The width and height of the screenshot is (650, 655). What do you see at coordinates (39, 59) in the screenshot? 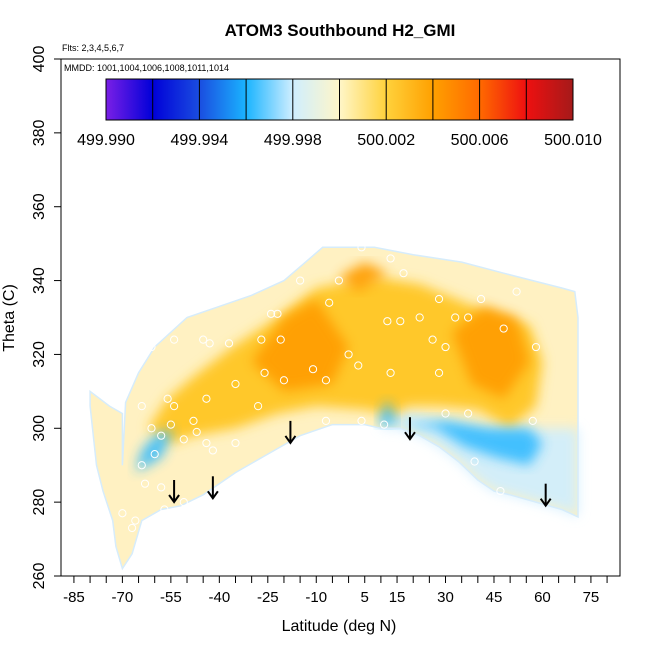
I see `y-tick-label: 400` at bounding box center [39, 59].